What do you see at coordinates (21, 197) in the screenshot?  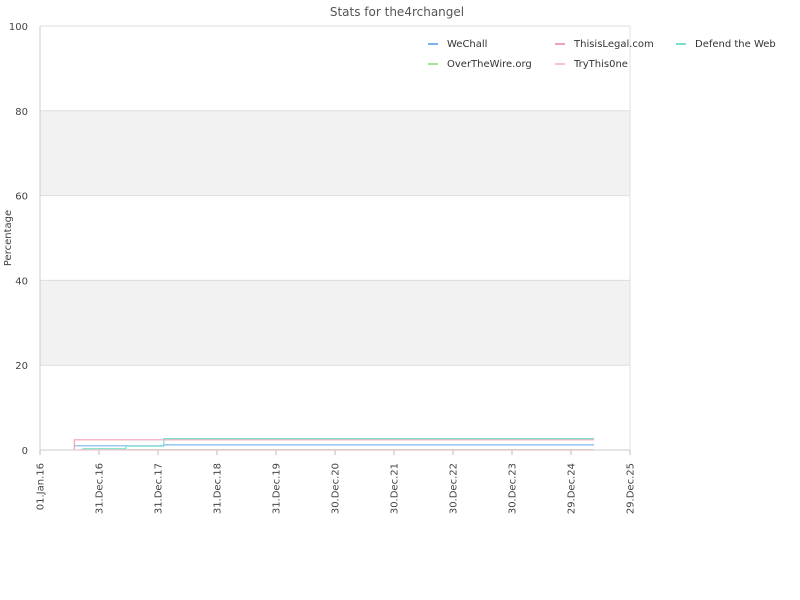 I see `y-tick-label: 60` at bounding box center [21, 197].